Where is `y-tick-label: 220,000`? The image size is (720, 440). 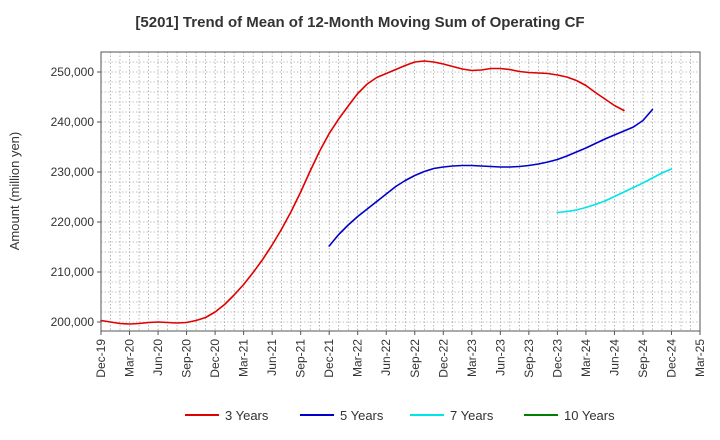
y-tick-label: 220,000 is located at coordinates (73, 222).